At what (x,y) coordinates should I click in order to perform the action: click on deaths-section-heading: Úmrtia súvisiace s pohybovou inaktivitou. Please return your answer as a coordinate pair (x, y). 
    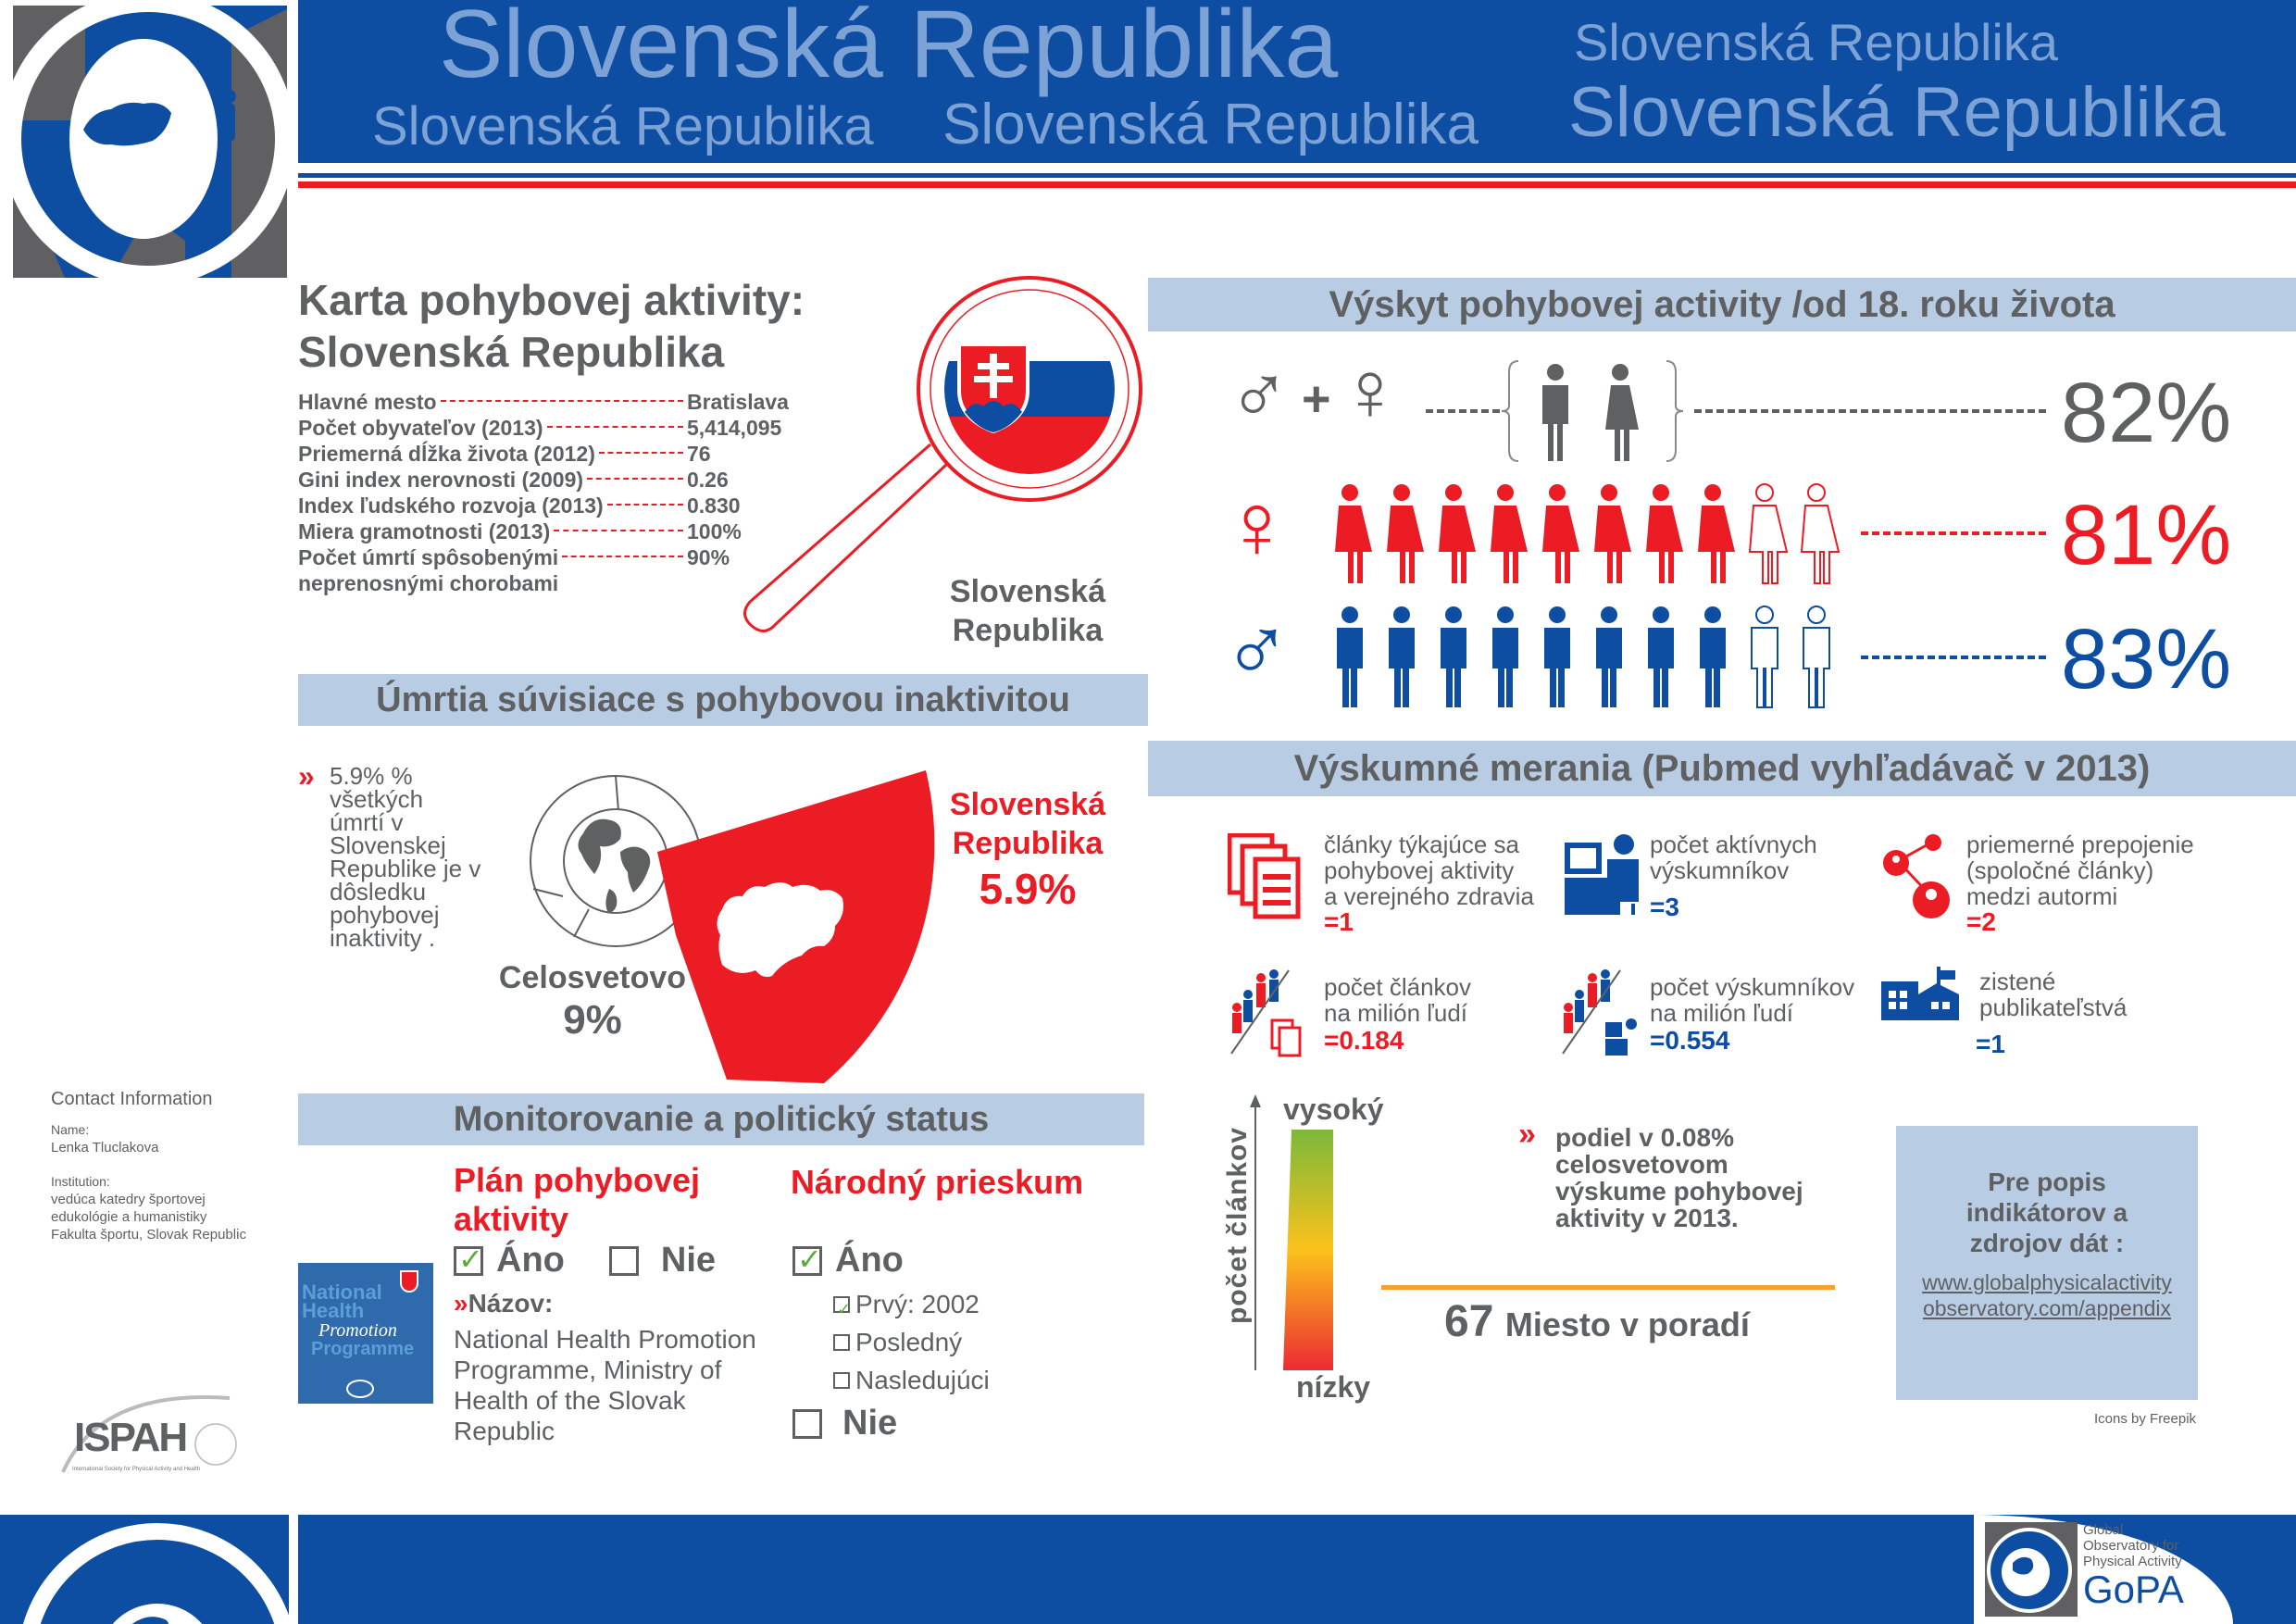
    Looking at the image, I should click on (723, 700).